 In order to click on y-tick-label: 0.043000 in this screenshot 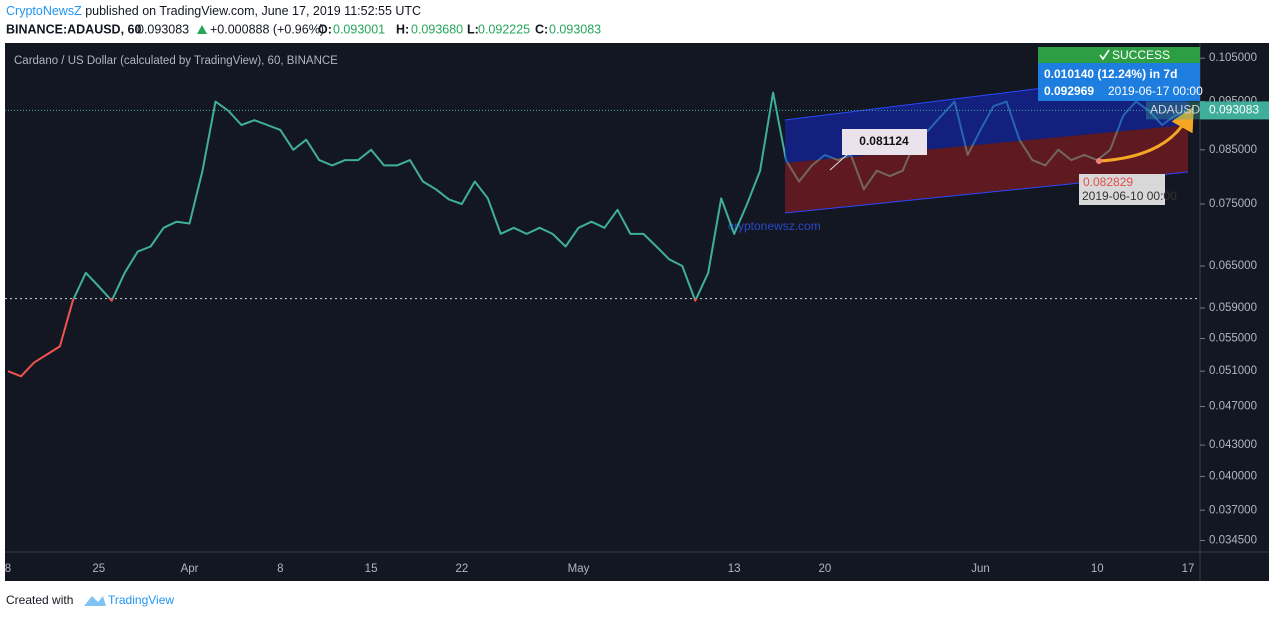, I will do `click(1233, 445)`.